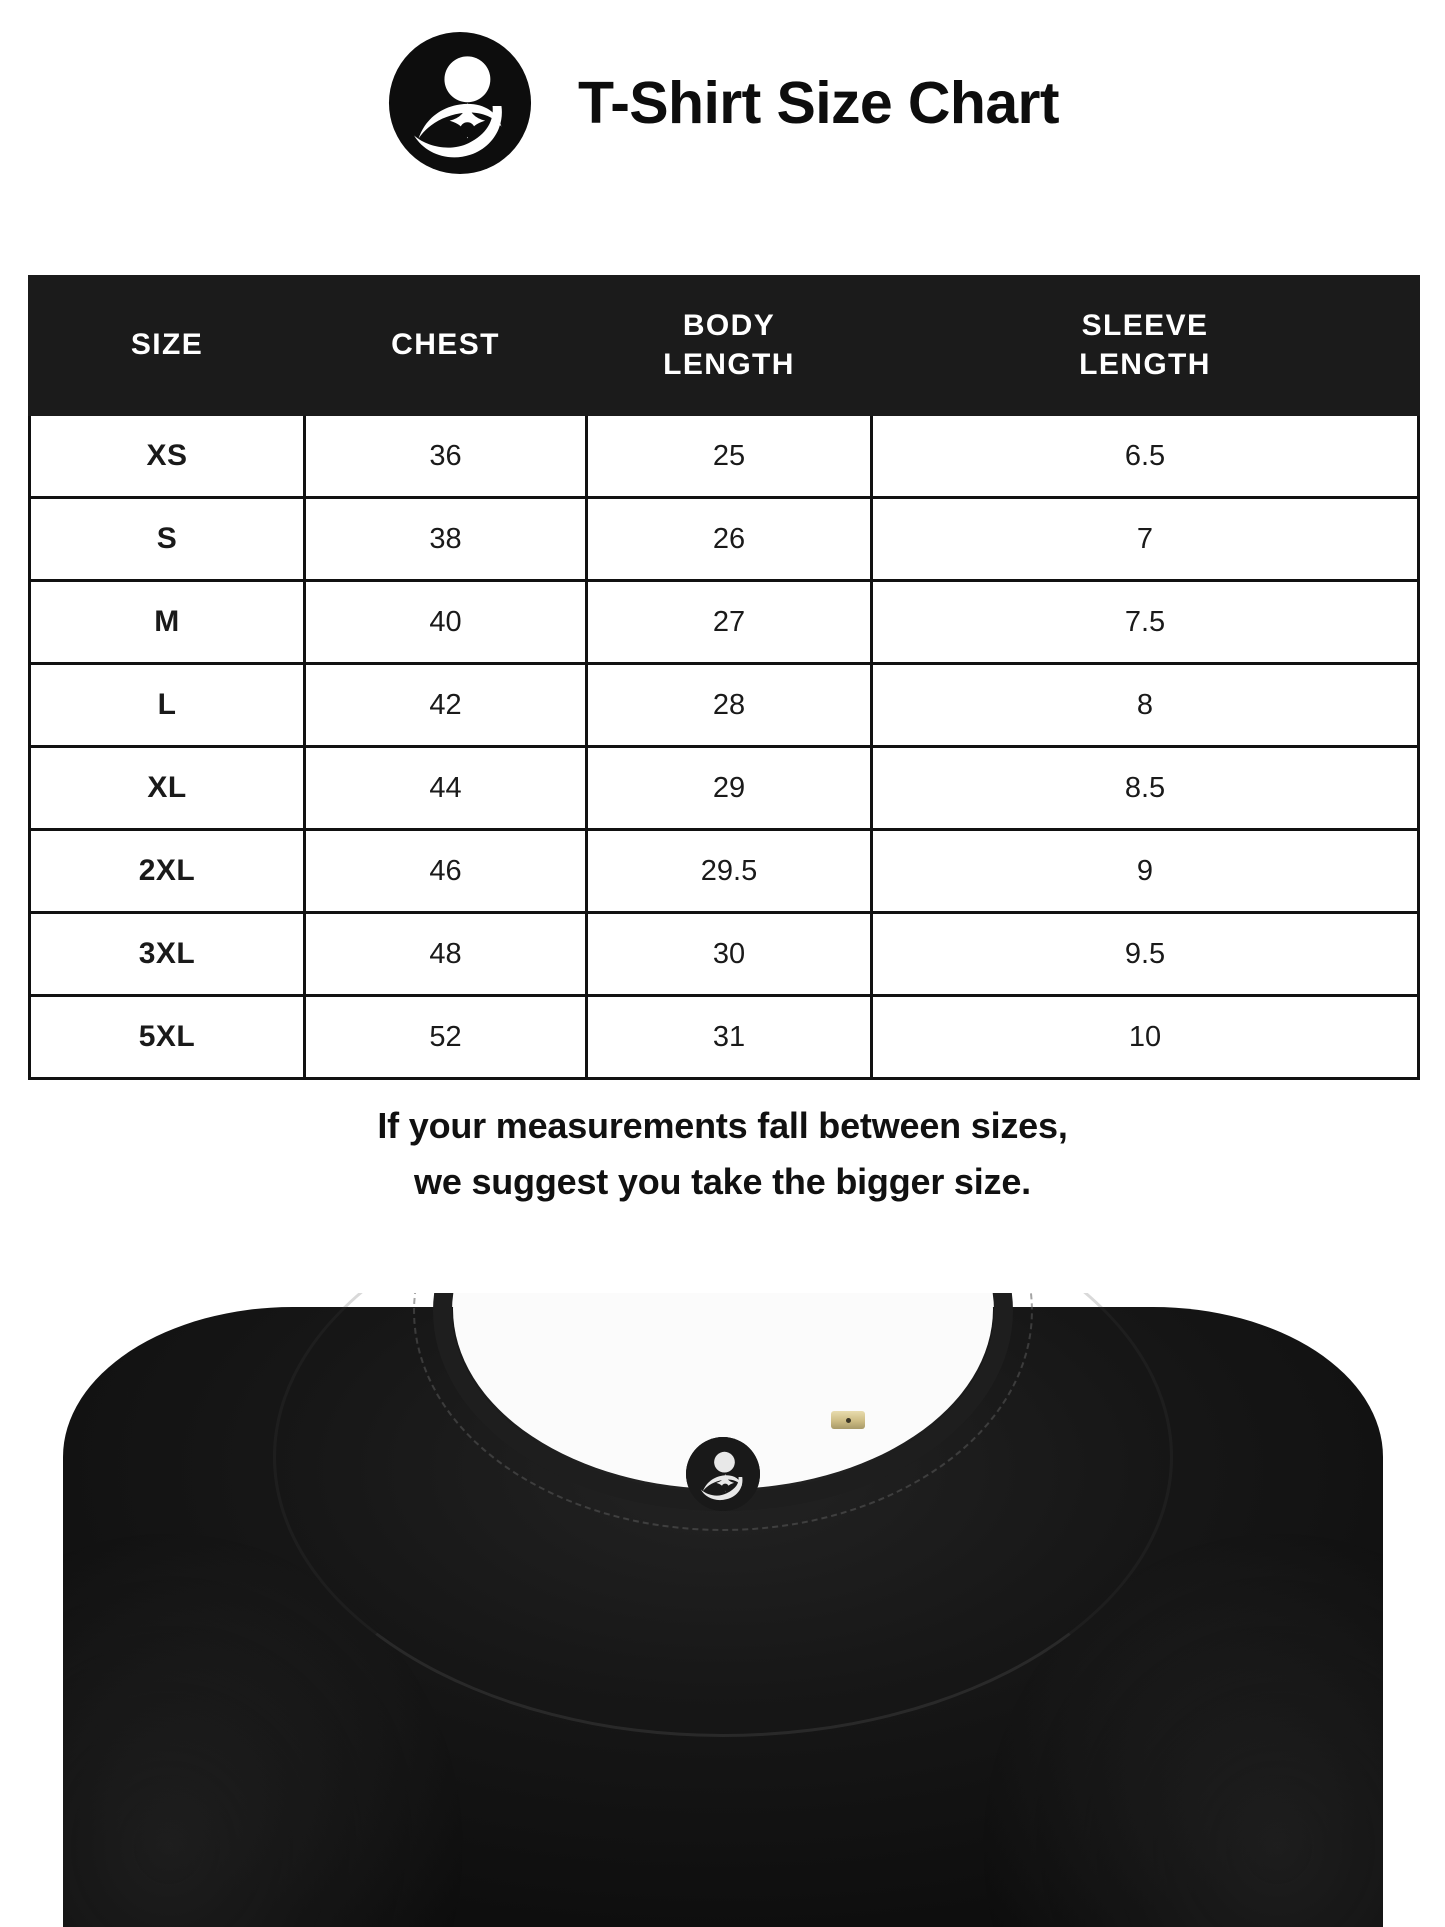 The image size is (1445, 1927). What do you see at coordinates (1145, 871) in the screenshot?
I see `cell-sleeve: 9` at bounding box center [1145, 871].